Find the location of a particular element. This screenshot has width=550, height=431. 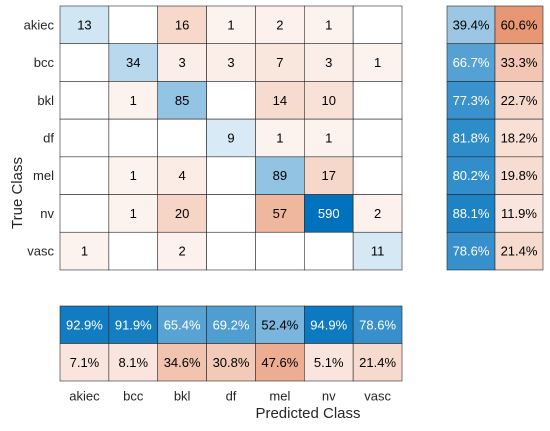

column-summary-correct-value: 52.4% is located at coordinates (279, 324).